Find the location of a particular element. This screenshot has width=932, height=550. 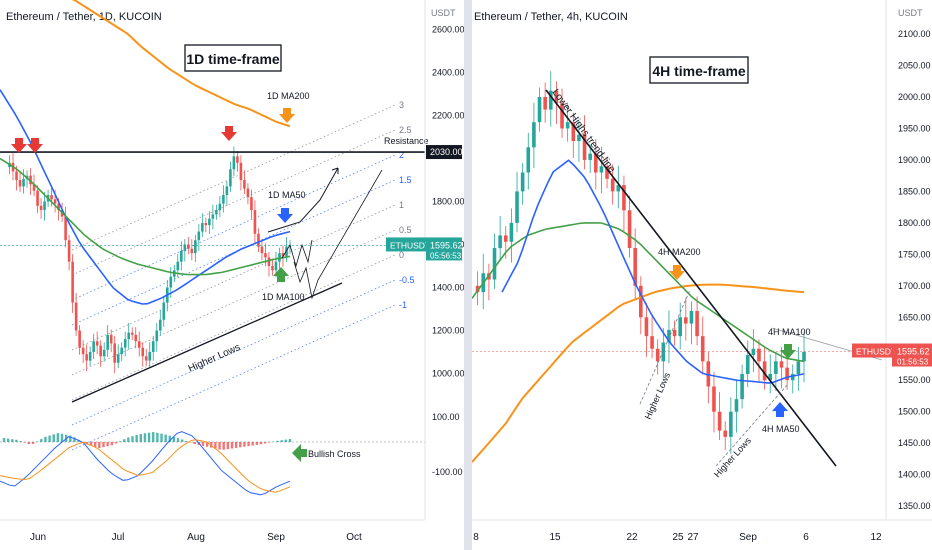

left-x-tick-label: Jul is located at coordinates (118, 537).